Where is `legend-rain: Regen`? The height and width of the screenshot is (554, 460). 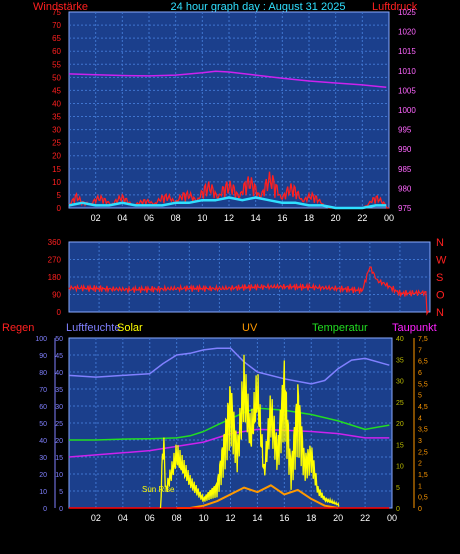
legend-rain: Regen is located at coordinates (18, 328).